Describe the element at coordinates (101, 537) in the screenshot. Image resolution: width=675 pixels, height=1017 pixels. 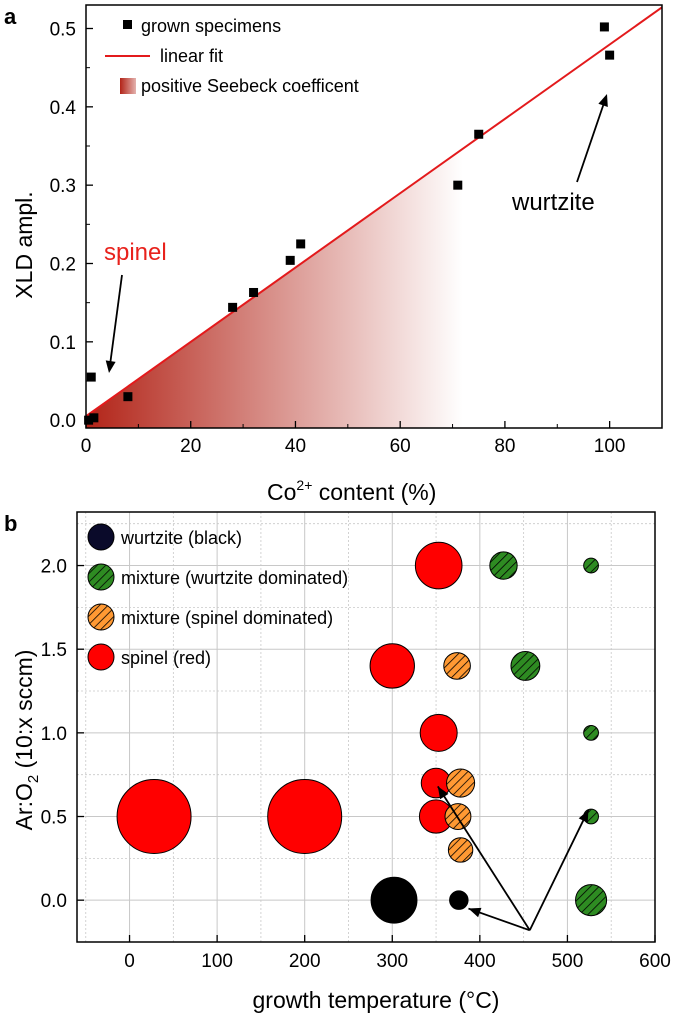
I see `legend-marker-wurtzite` at that location.